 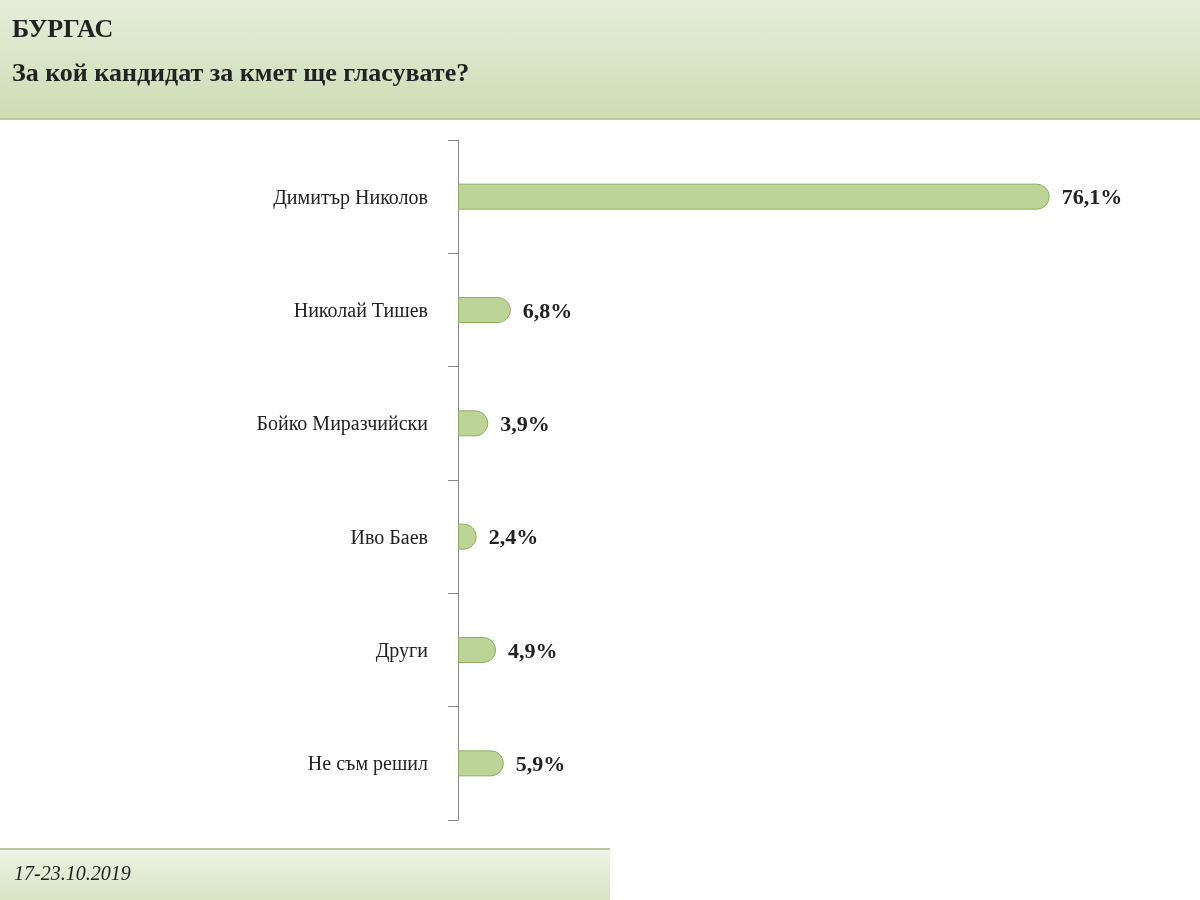 What do you see at coordinates (1092, 197) in the screenshot?
I see `data-label: 76,1%` at bounding box center [1092, 197].